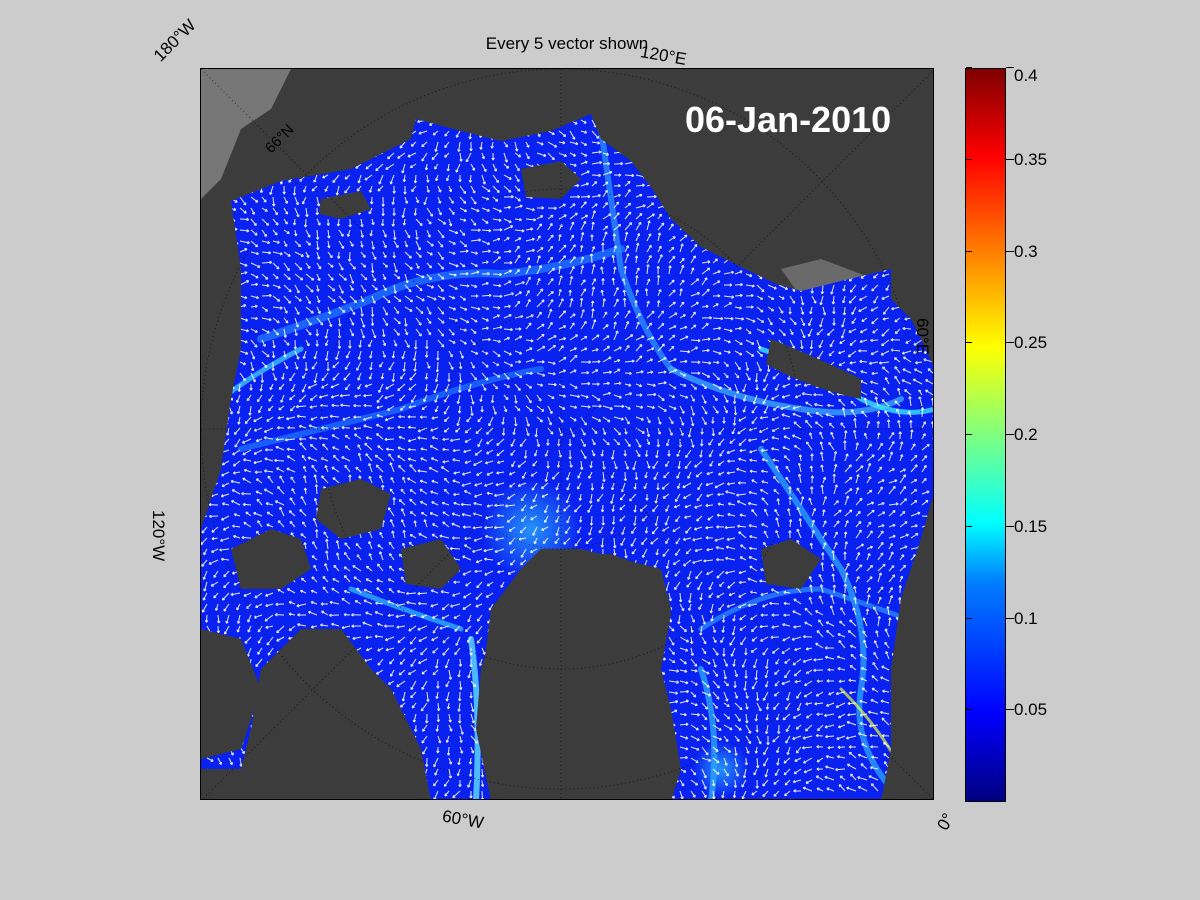 The image size is (1200, 900). Describe the element at coordinates (917, 704) in the screenshot. I see `land-norway` at that location.